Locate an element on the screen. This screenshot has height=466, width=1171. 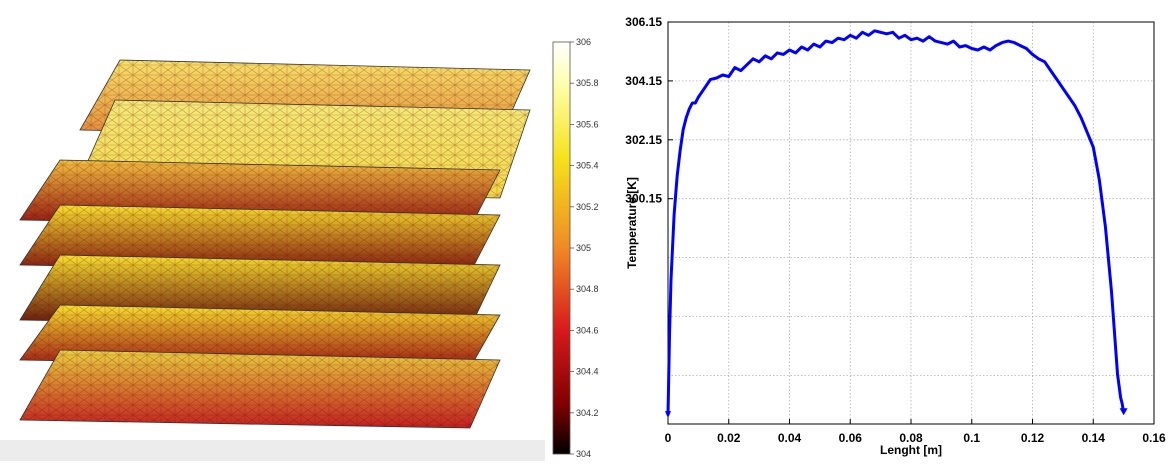
colorbar-tick-label: 305.6 is located at coordinates (587, 124).